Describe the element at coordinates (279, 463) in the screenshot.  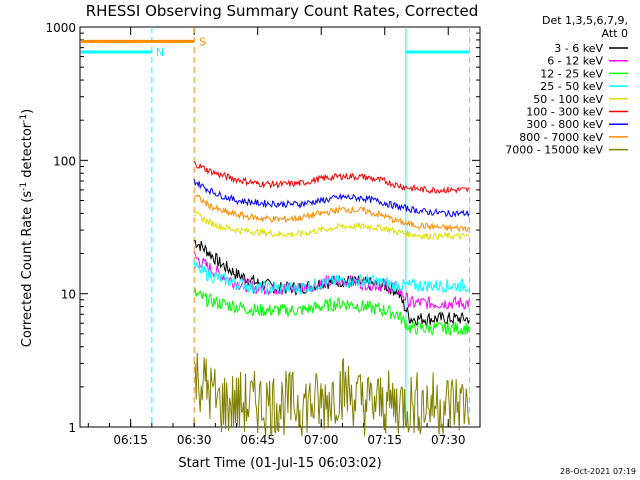
I see `x-axis-label: Start Time (01-Jul-15 06:03:02)` at that location.